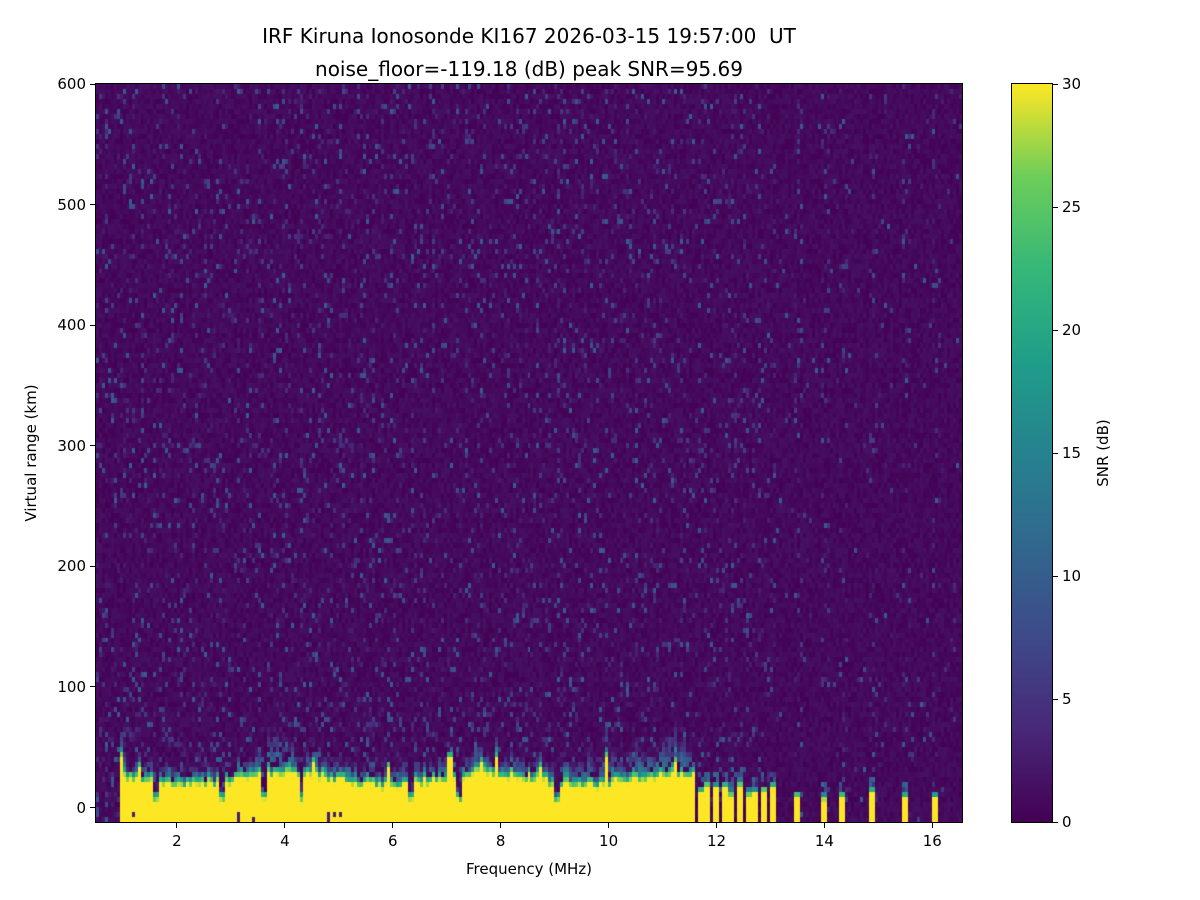 The image size is (1200, 900). Describe the element at coordinates (71, 566) in the screenshot. I see `y-tick-label: 200` at that location.